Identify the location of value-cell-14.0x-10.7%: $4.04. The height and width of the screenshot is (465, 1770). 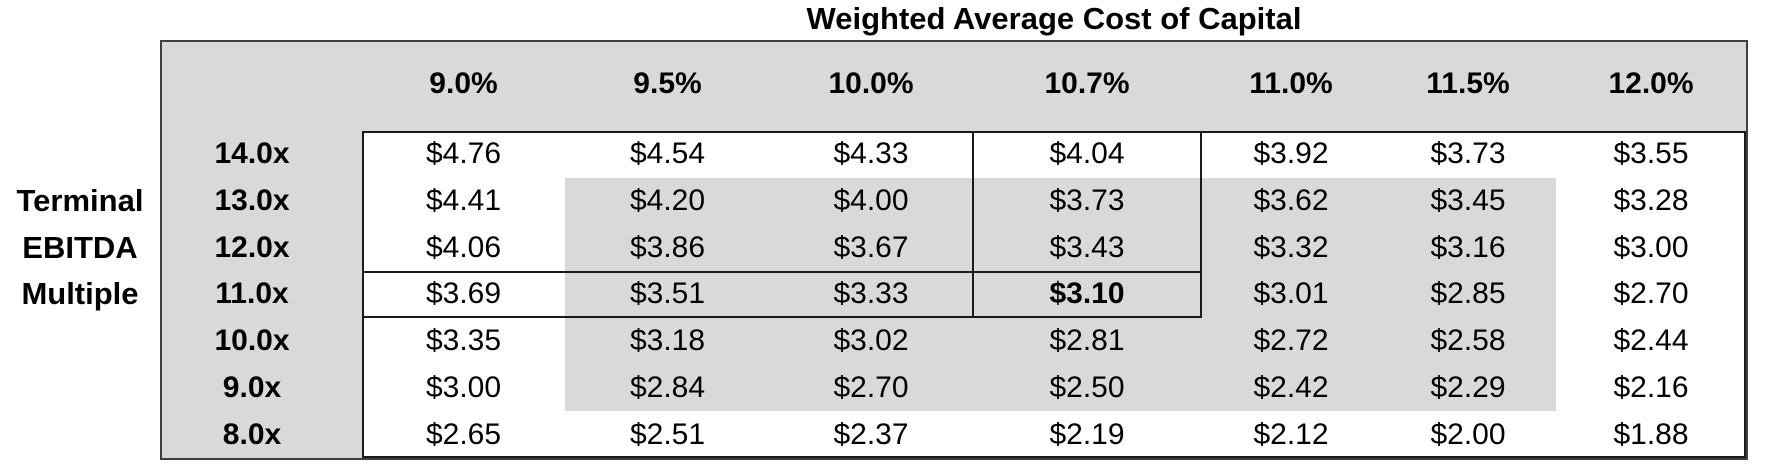
(1087, 154).